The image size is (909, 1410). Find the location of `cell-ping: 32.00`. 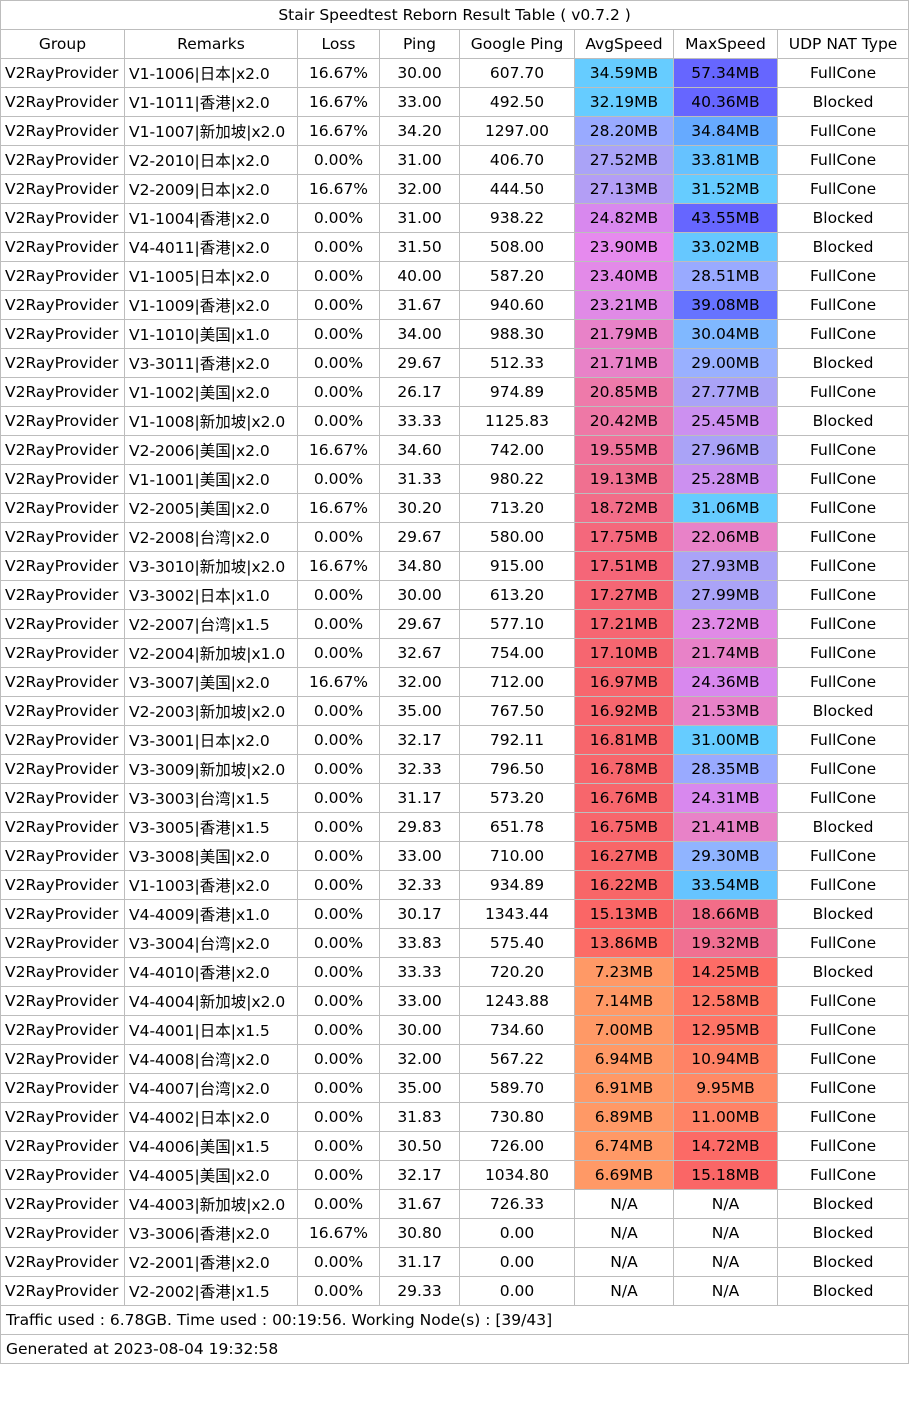

cell-ping: 32.00 is located at coordinates (419, 682).